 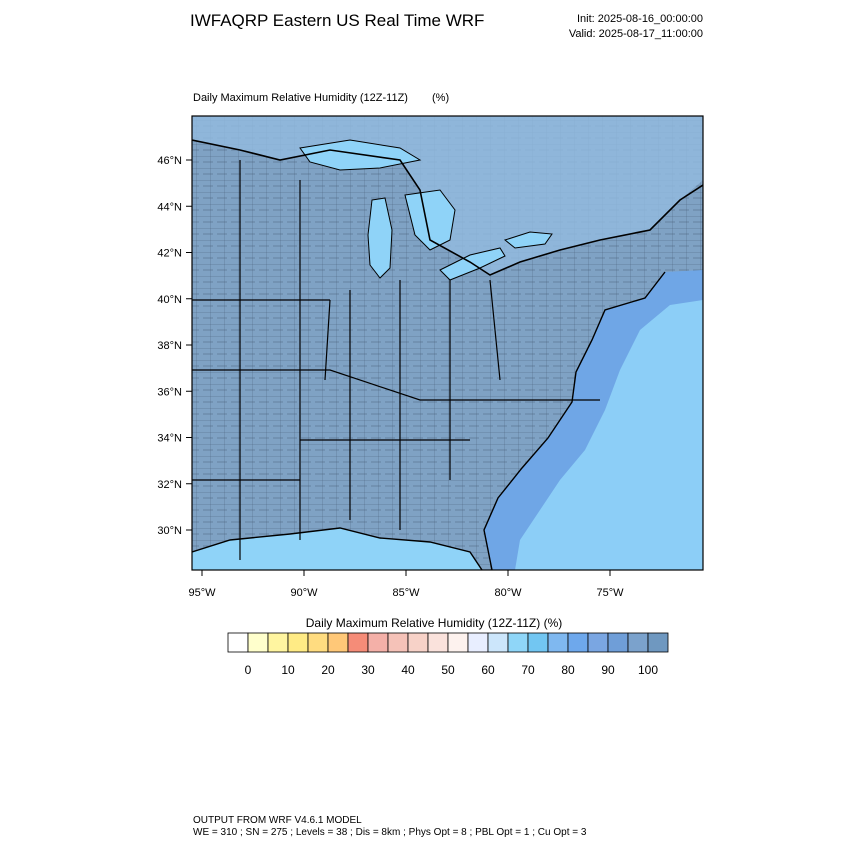 What do you see at coordinates (448, 670) in the screenshot?
I see `colorbar-label: 50` at bounding box center [448, 670].